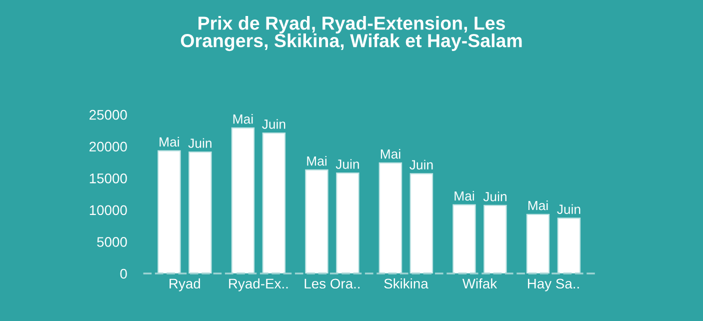 This screenshot has width=703, height=321. Describe the element at coordinates (108, 210) in the screenshot. I see `y-tick-label: 10000` at that location.